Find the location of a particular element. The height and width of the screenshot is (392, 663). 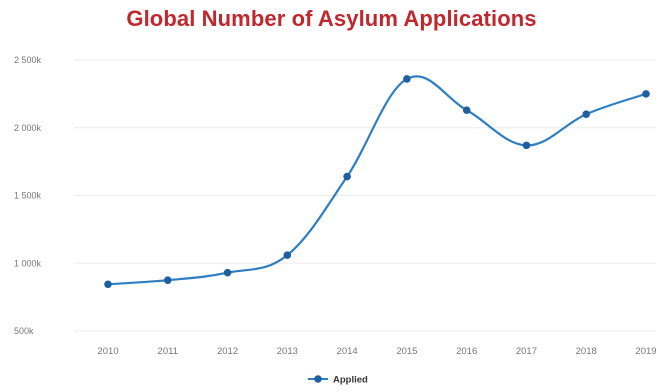

data-point-2011 is located at coordinates (167, 280).